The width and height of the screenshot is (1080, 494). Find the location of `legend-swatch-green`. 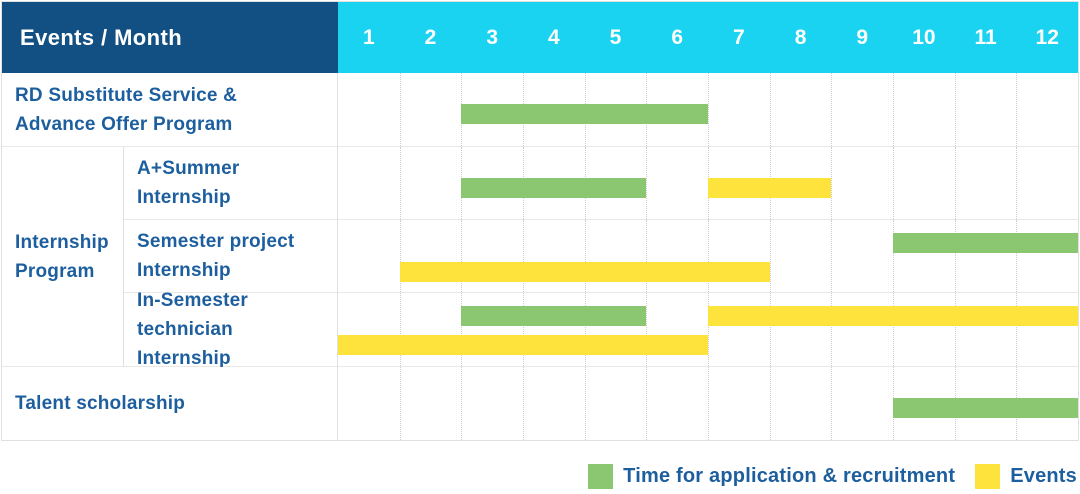

legend-swatch-green is located at coordinates (601, 476).